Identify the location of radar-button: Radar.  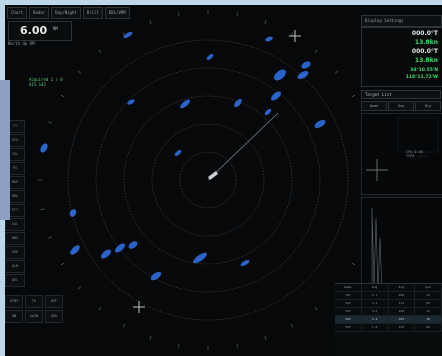
(39, 13).